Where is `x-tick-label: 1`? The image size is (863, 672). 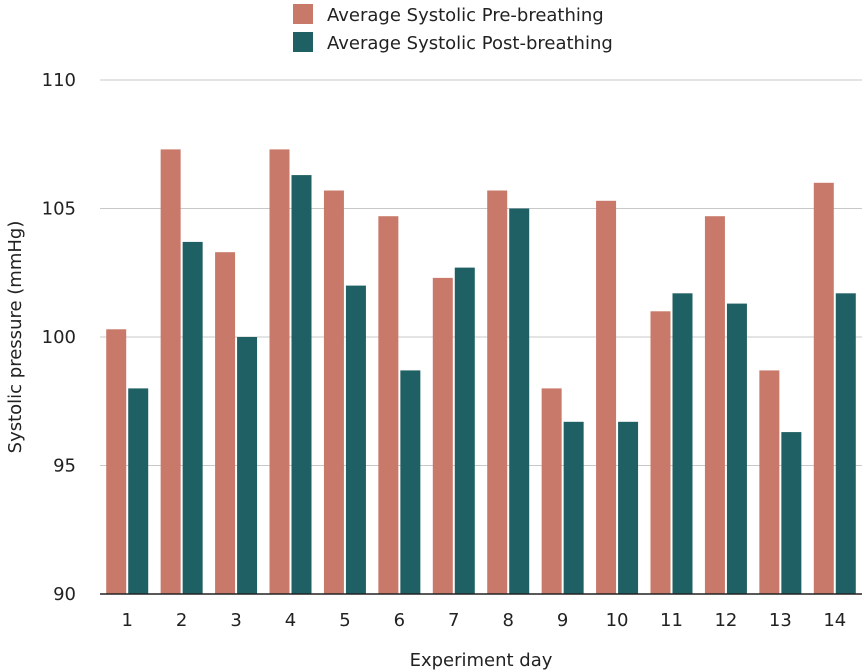 x-tick-label: 1 is located at coordinates (126, 620).